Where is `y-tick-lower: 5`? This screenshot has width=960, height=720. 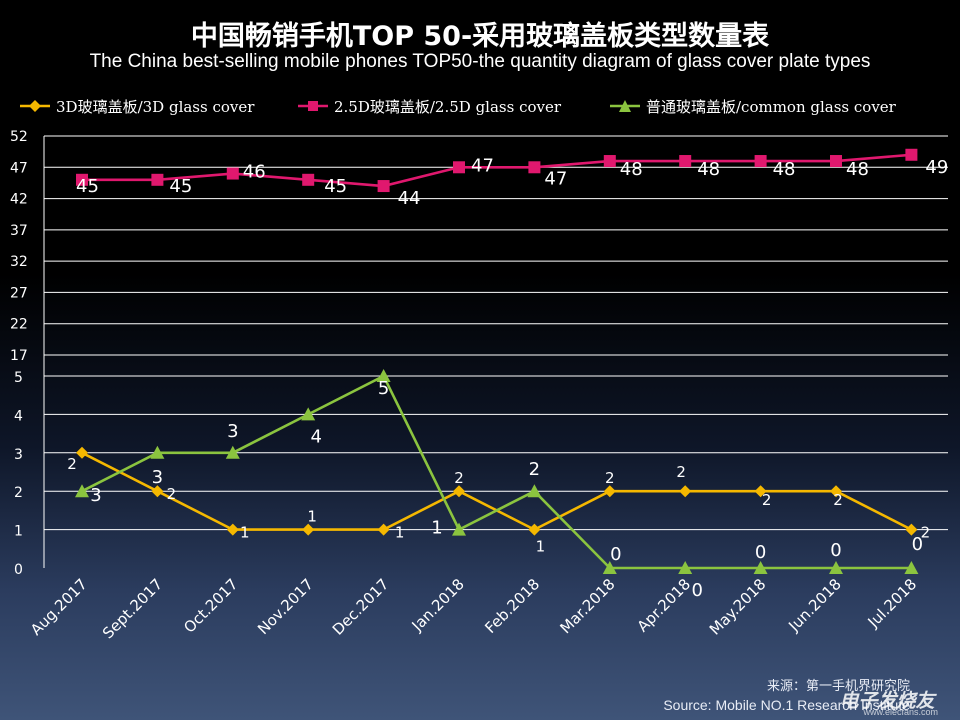 y-tick-lower: 5 is located at coordinates (18, 378).